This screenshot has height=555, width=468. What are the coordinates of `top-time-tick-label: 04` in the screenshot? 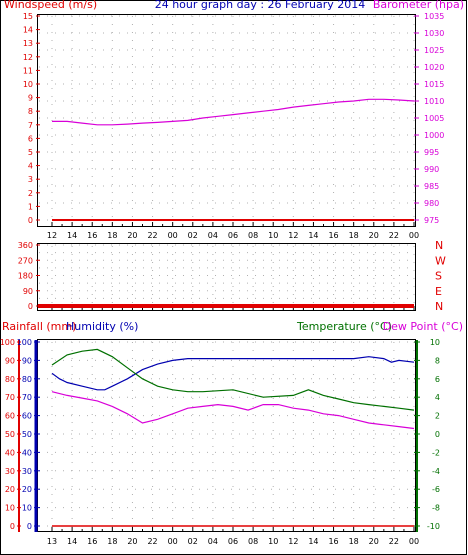 It's located at (213, 235).